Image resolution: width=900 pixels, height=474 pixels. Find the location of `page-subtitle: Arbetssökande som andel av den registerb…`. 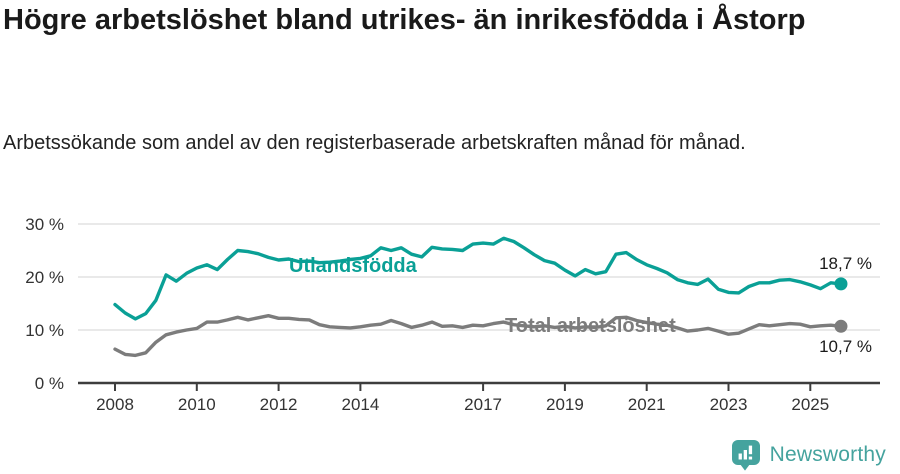

page-subtitle: Arbetssökande som andel av den registerb… is located at coordinates (374, 143).